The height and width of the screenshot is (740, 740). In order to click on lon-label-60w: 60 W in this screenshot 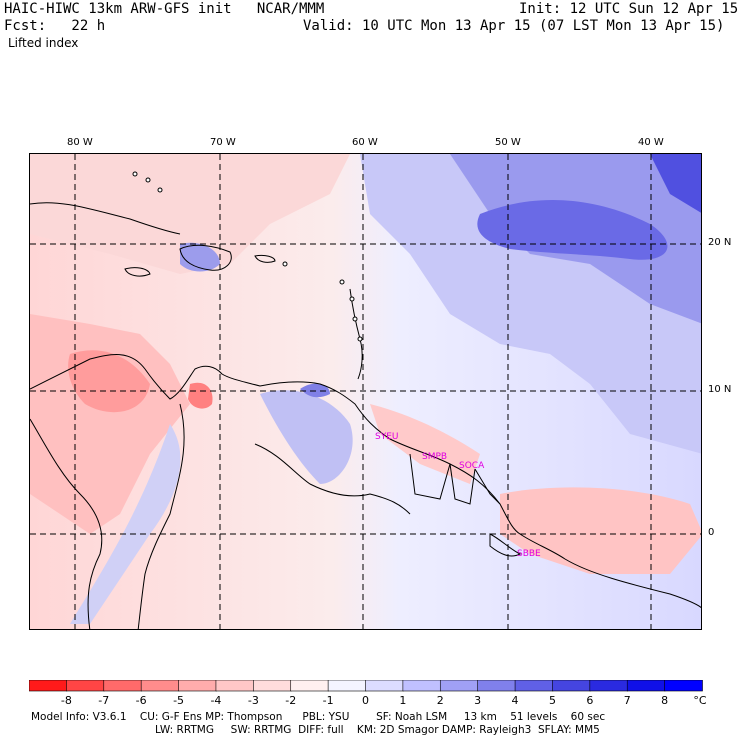, I will do `click(365, 142)`.